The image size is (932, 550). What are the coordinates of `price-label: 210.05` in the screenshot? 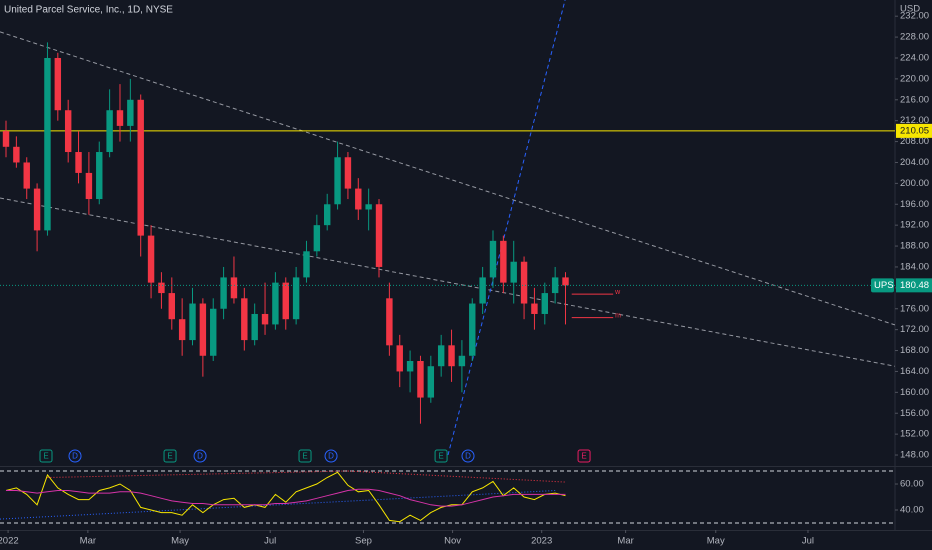 It's located at (914, 130).